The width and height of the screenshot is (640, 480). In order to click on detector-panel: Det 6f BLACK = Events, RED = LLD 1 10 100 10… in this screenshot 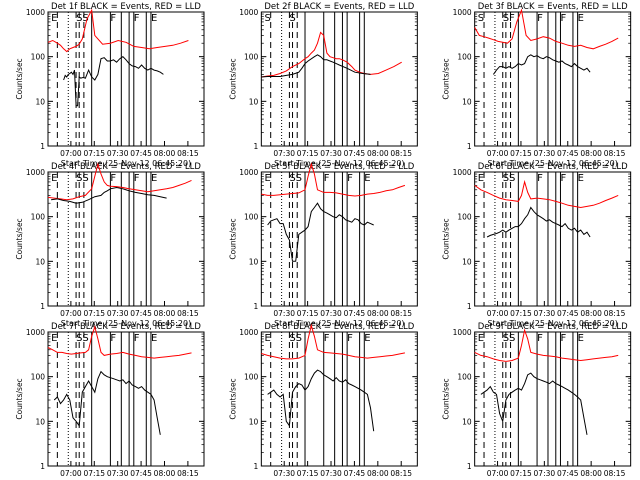, I will do `click(537, 245)`.